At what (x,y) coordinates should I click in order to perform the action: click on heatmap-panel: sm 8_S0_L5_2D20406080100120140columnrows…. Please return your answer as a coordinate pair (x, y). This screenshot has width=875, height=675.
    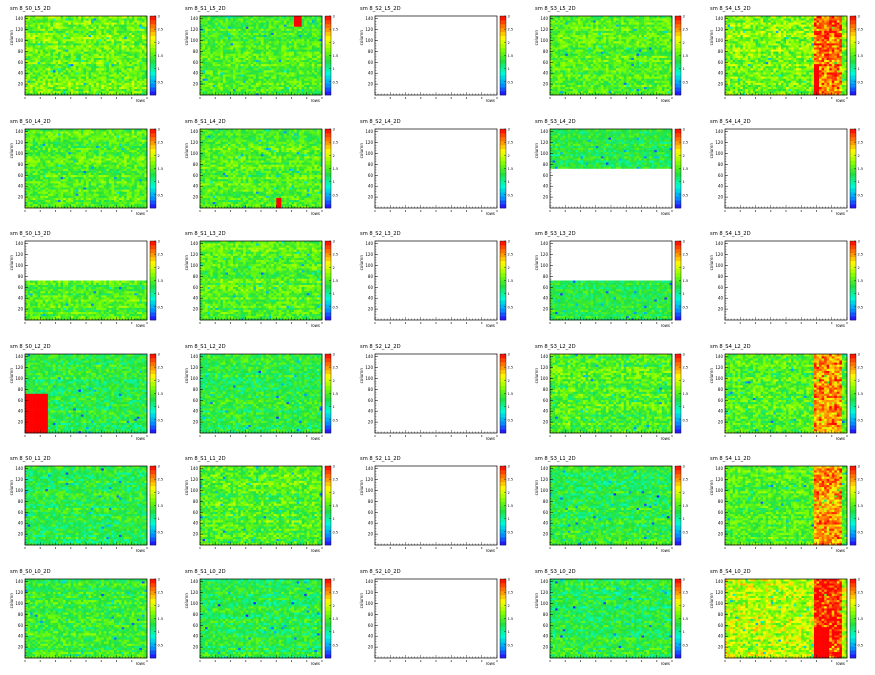
    Looking at the image, I should click on (86, 54).